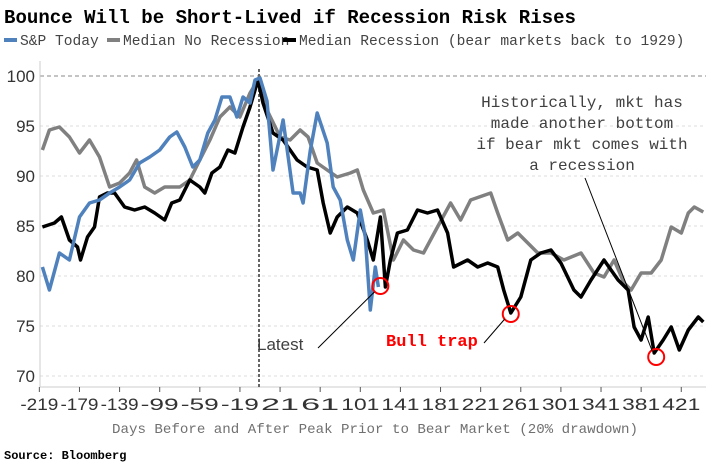 This screenshot has width=727, height=473. I want to click on annotation-historically-line: Historically, mkt has, so click(582, 103).